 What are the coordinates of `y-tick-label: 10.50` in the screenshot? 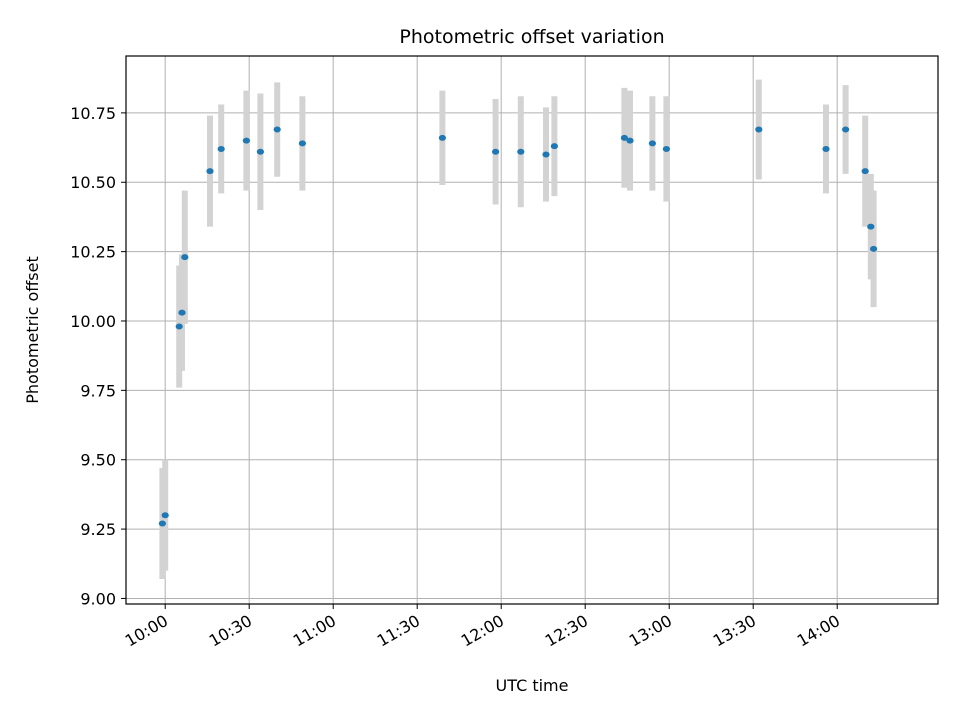 It's located at (93, 182).